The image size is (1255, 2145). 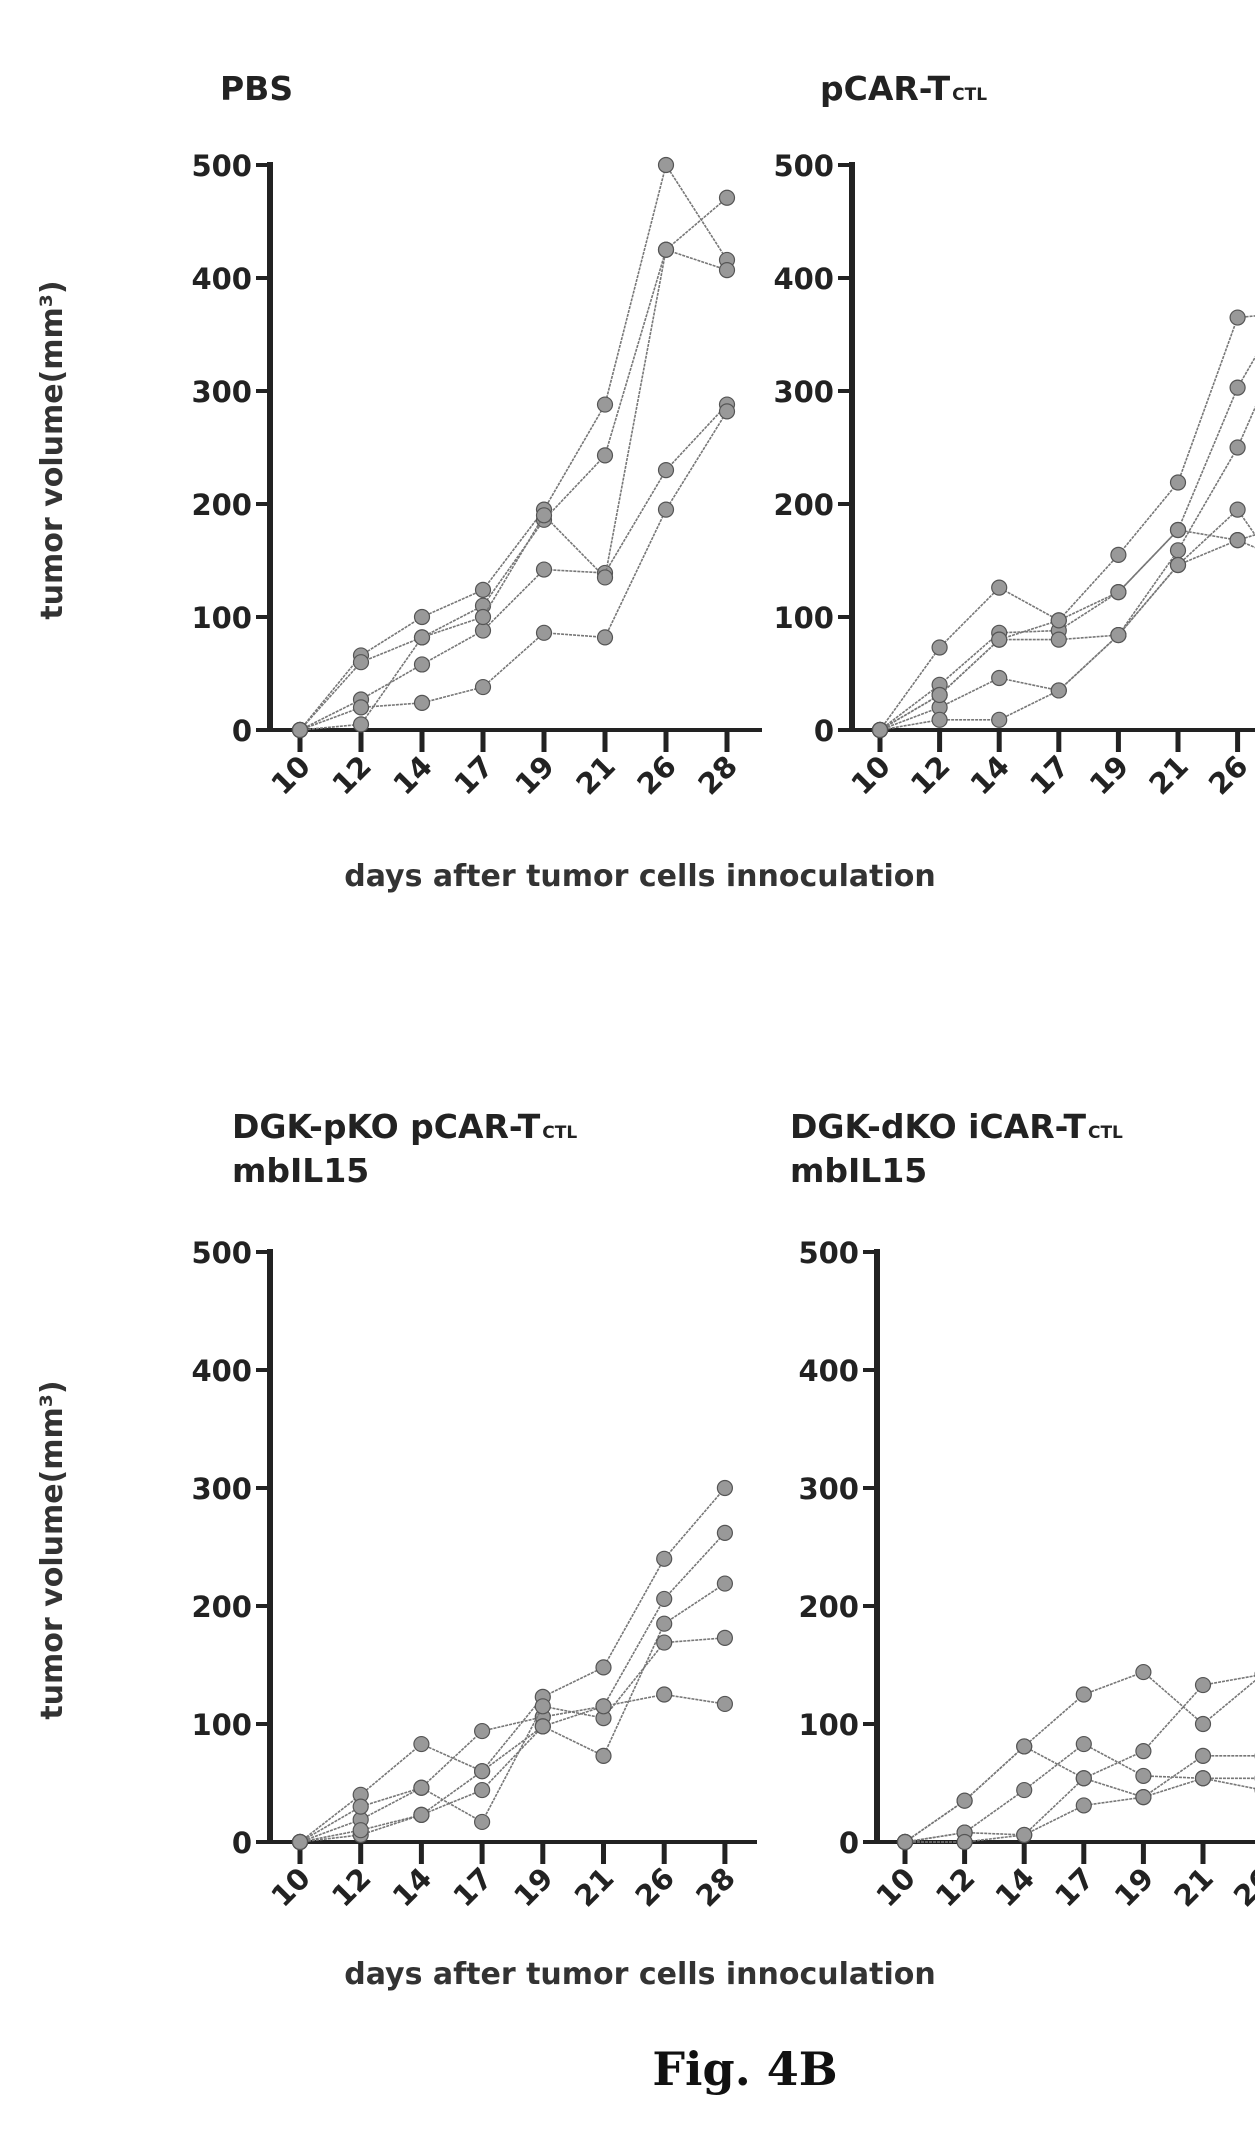 I want to click on chart-title-main: PBS, so click(x=256, y=88).